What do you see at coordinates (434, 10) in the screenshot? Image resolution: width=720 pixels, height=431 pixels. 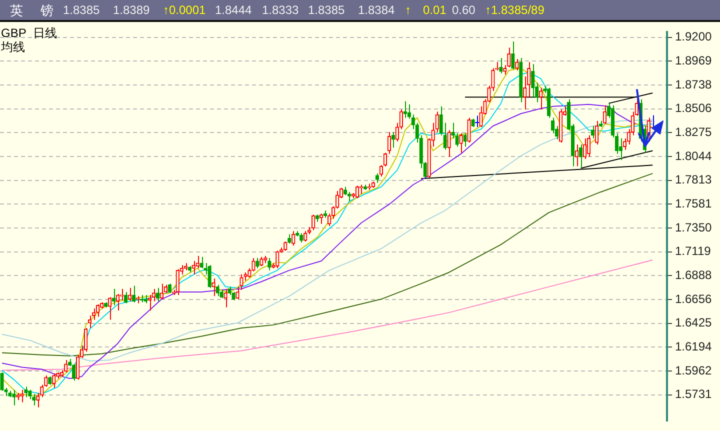 I see `text: 0.01` at bounding box center [434, 10].